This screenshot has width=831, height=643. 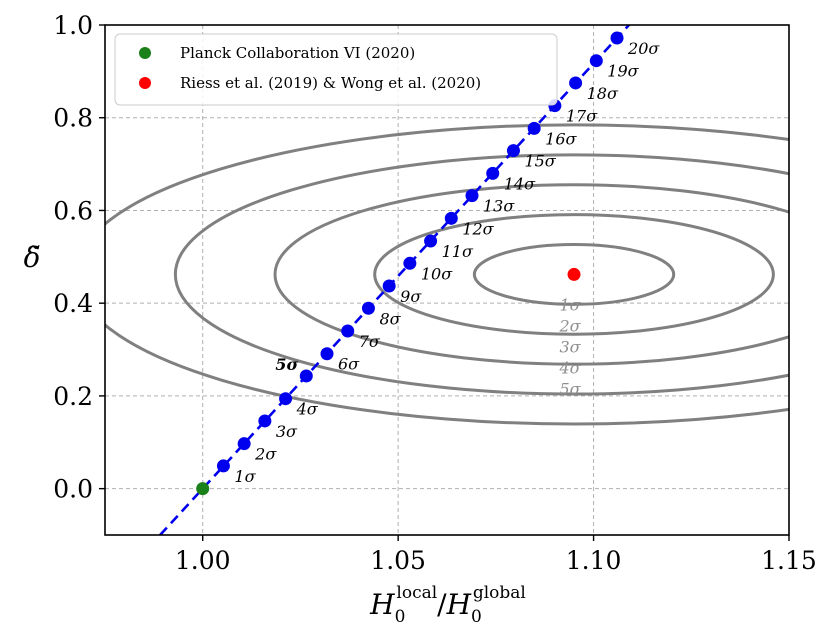 What do you see at coordinates (145, 53) in the screenshot?
I see `legend-marker-planck` at bounding box center [145, 53].